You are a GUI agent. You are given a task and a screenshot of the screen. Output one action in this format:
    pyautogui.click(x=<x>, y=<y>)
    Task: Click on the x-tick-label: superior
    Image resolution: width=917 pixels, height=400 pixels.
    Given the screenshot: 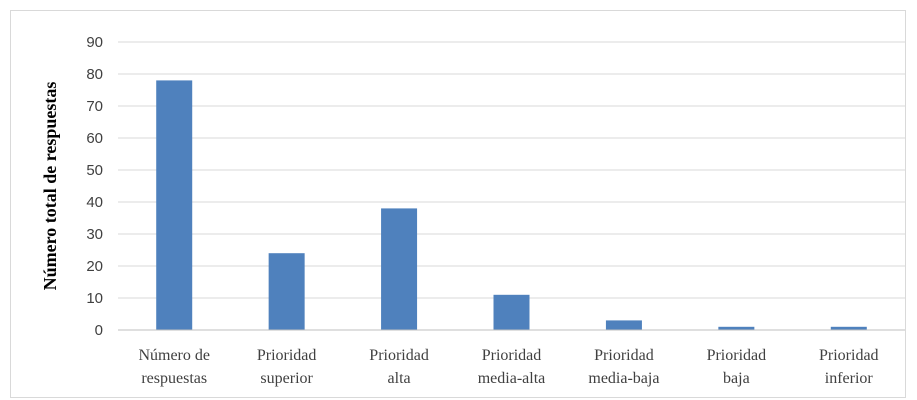 What is the action you would take?
    pyautogui.click(x=286, y=378)
    